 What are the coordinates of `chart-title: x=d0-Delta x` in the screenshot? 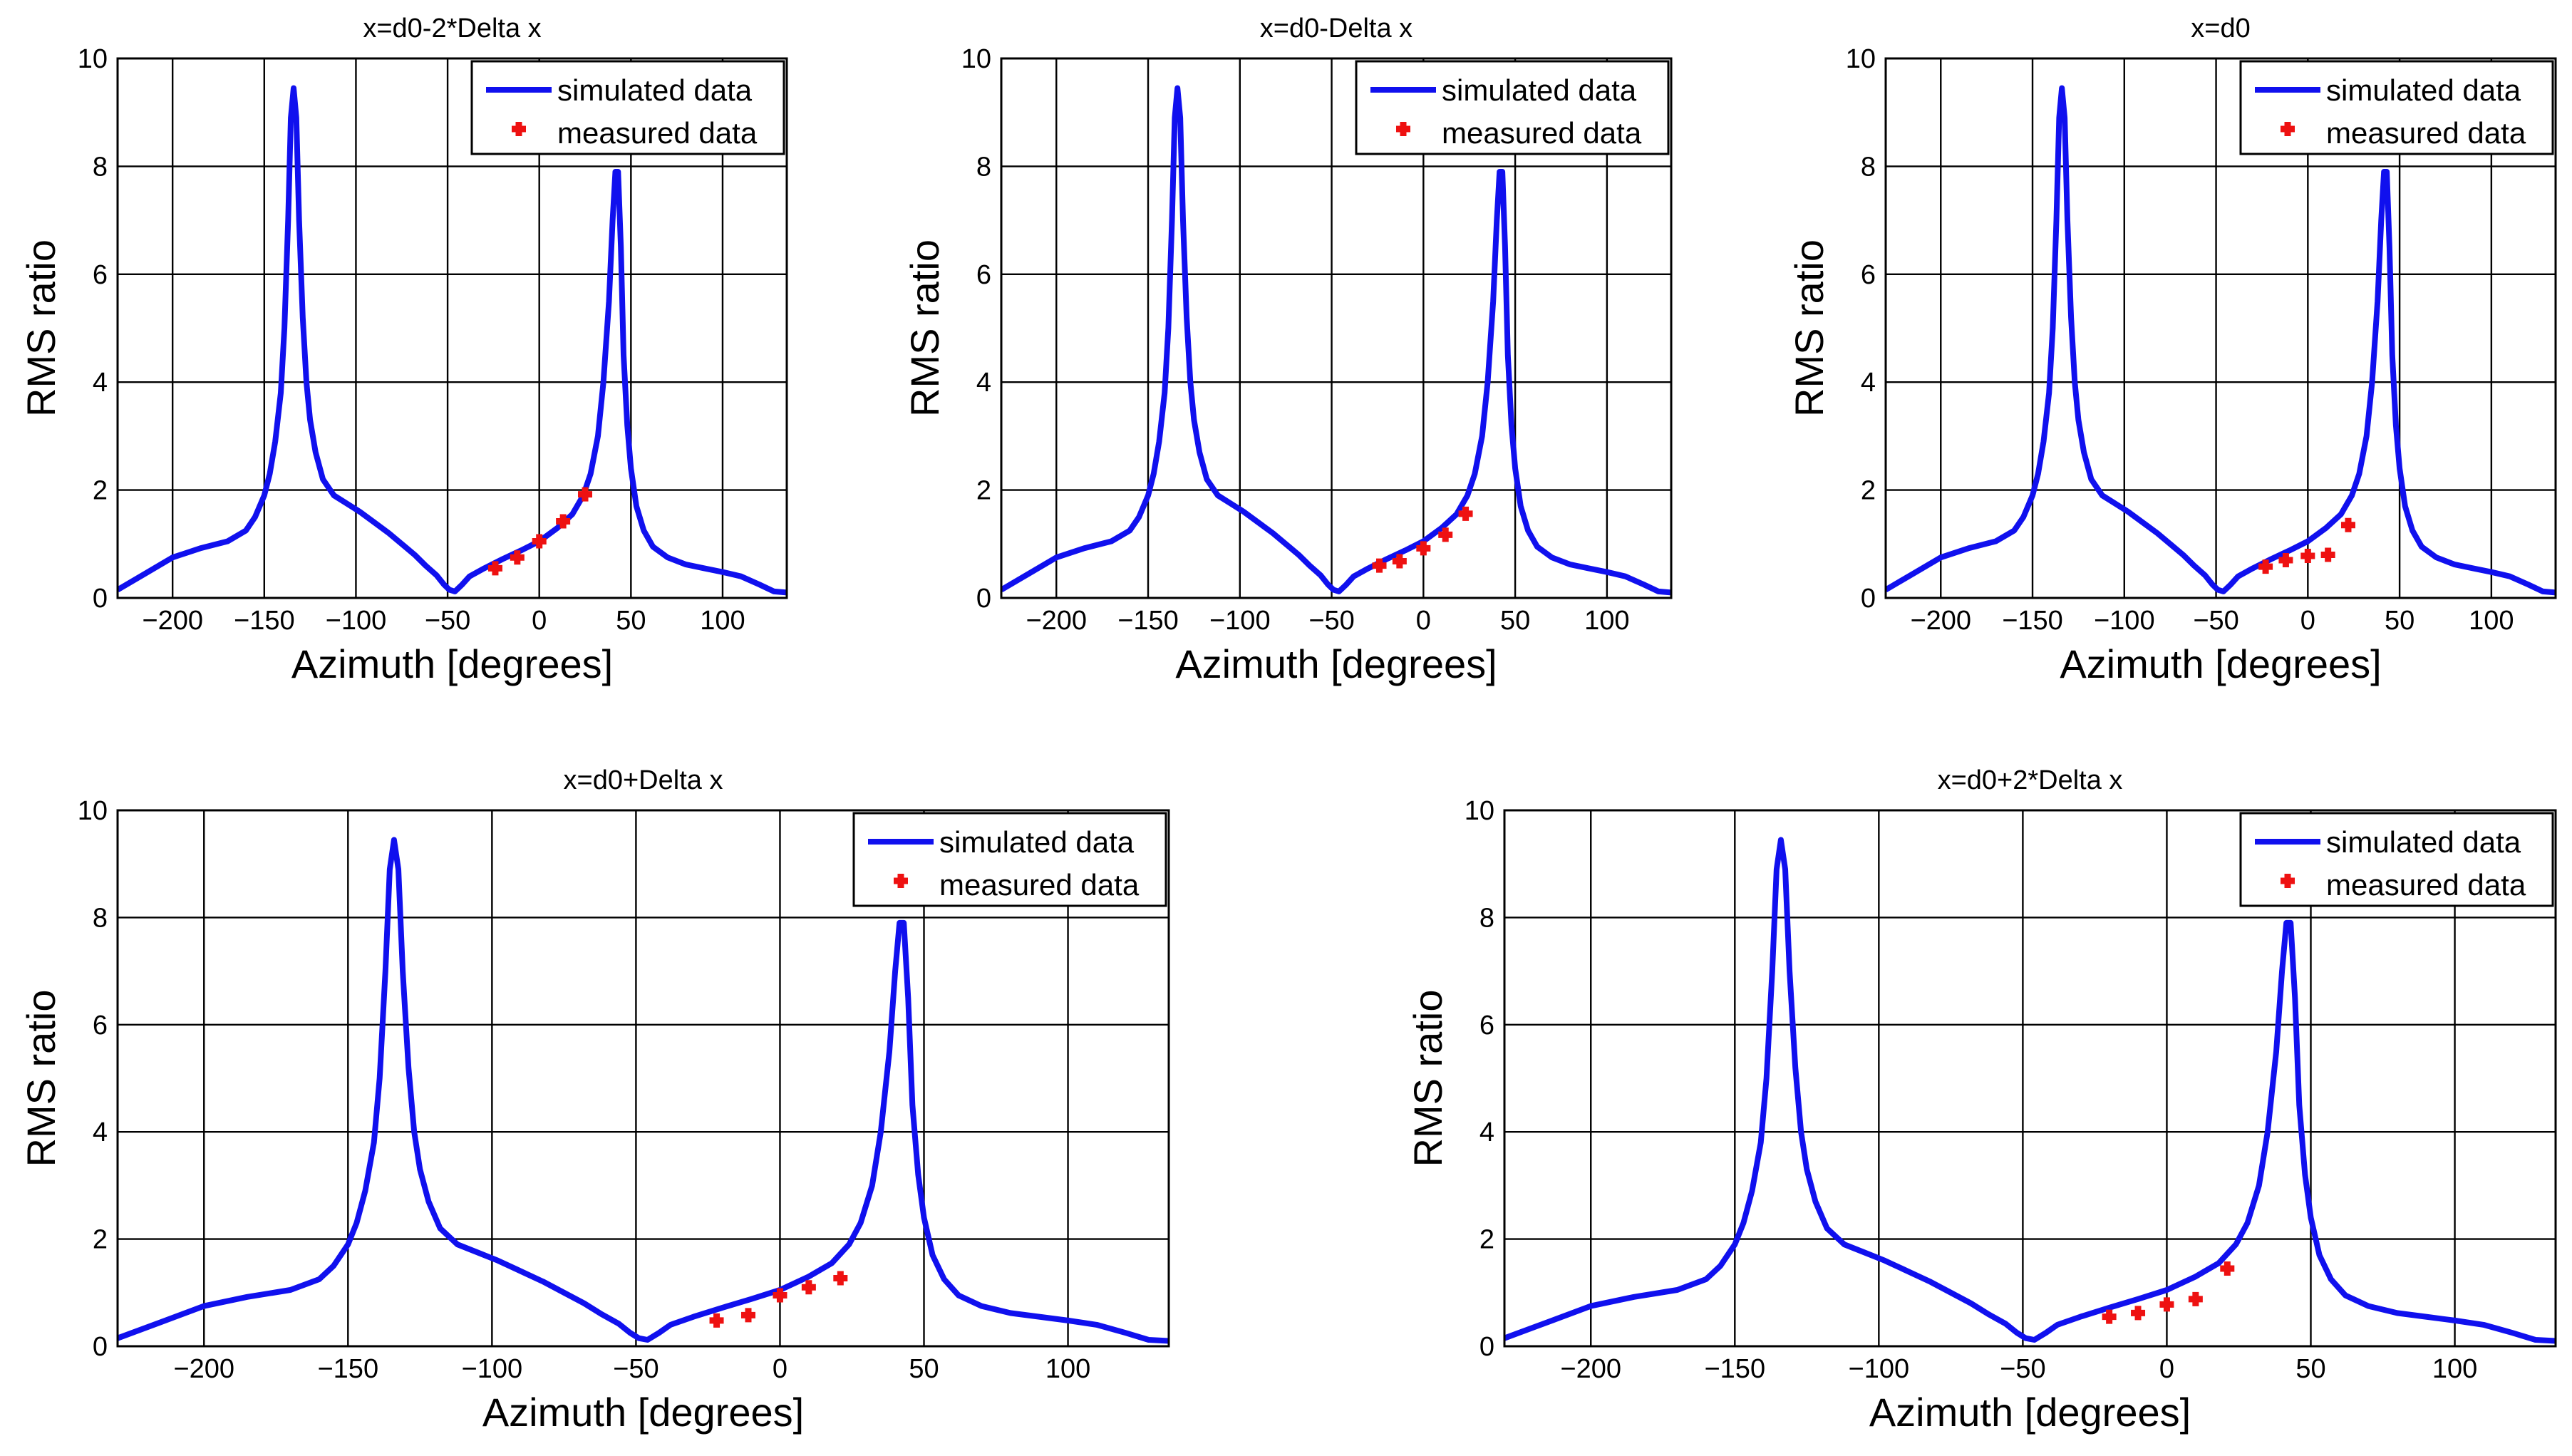 It's located at (1336, 28).